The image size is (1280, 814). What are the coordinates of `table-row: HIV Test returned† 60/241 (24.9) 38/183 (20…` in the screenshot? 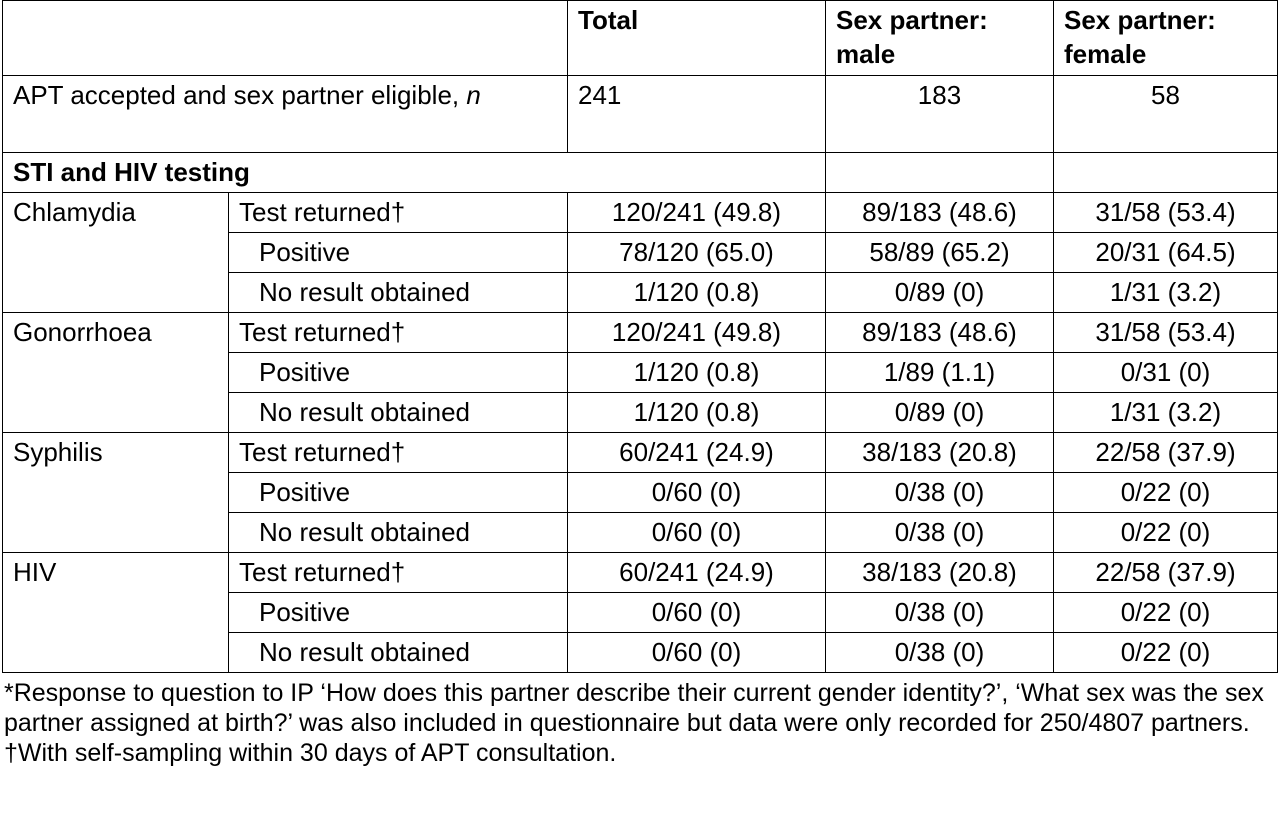 It's located at (640, 612).